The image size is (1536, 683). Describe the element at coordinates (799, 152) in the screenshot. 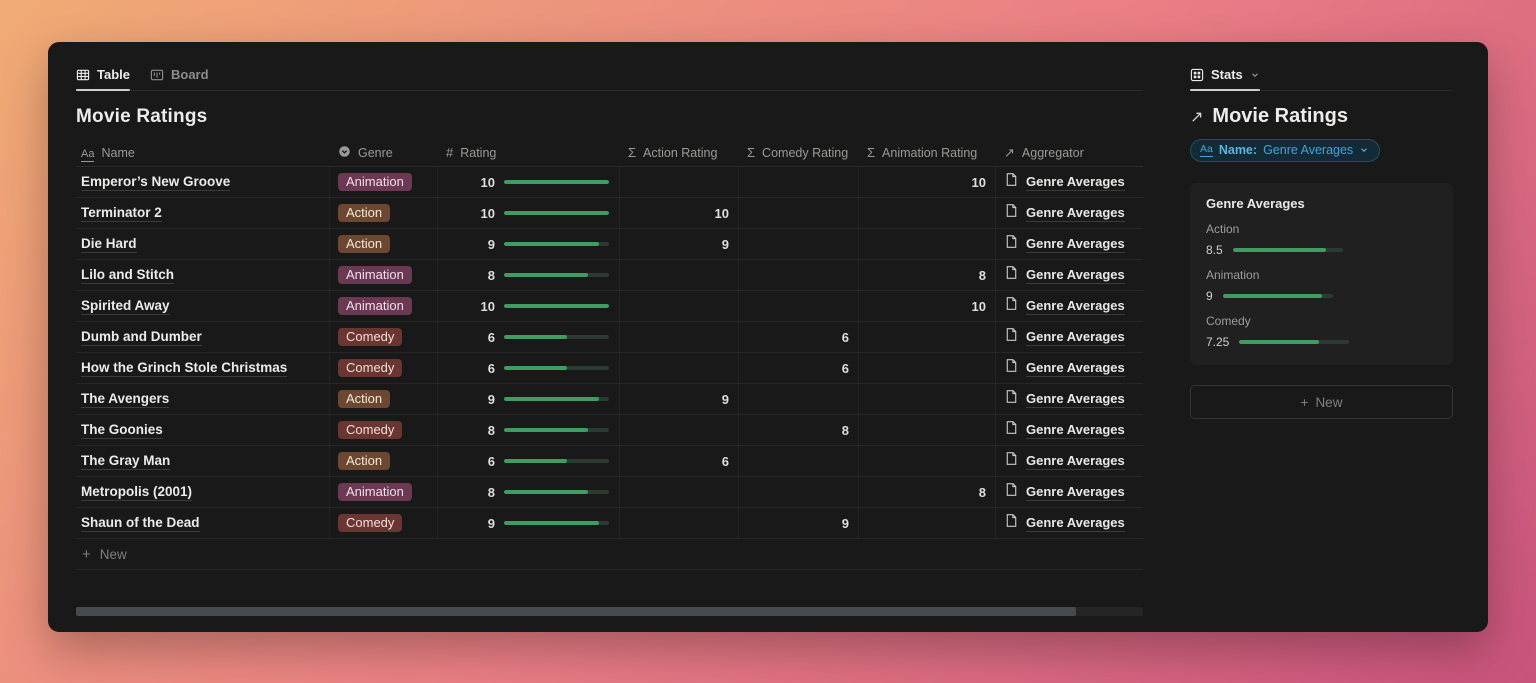

I see `column-header-comedy-rating: Σ Comedy Rating` at that location.